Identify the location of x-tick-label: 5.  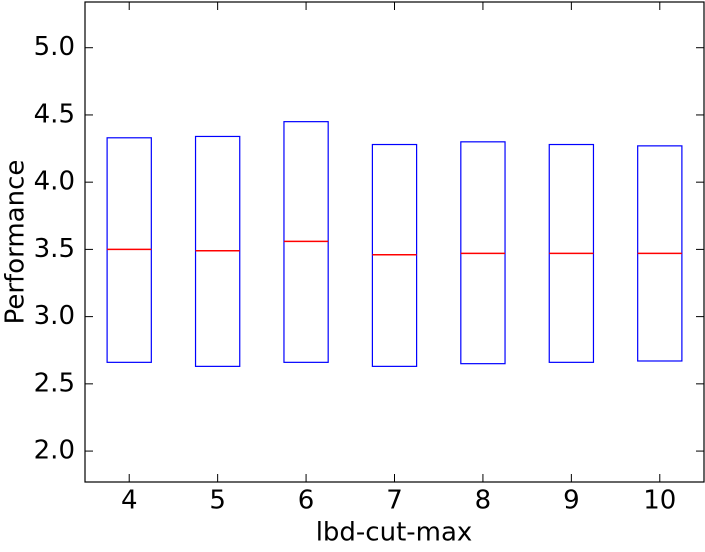
(217, 501).